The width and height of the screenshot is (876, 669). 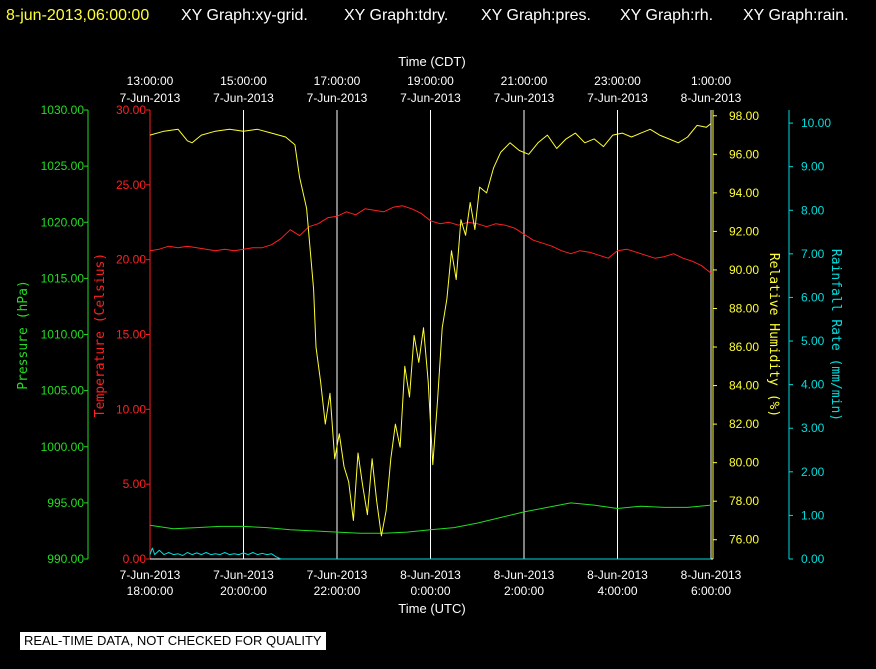 I want to click on temperature-tick-label: 30.00, so click(x=131, y=110).